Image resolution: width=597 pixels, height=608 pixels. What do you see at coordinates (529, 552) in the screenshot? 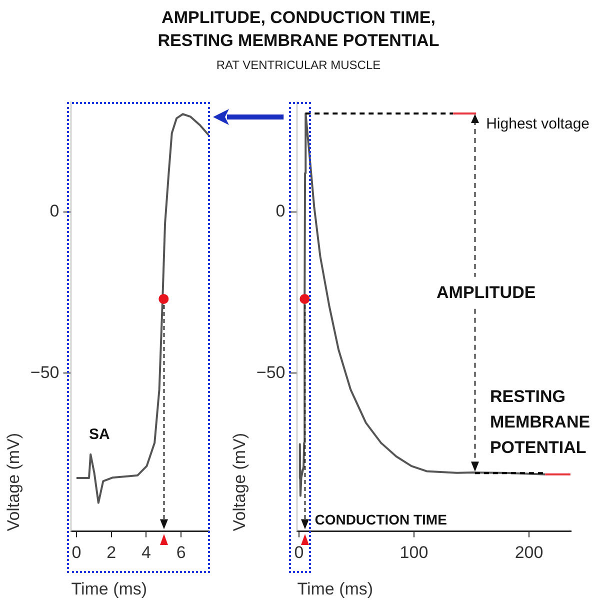
I see `x-tick-label: 200` at bounding box center [529, 552].